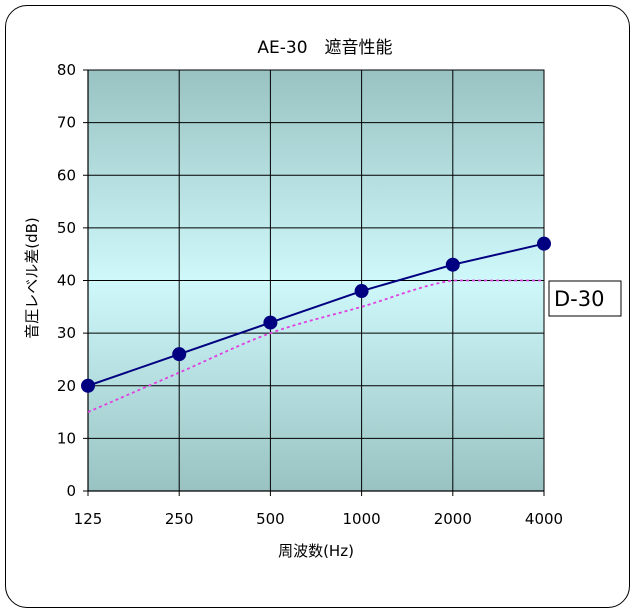 The height and width of the screenshot is (615, 637). What do you see at coordinates (66, 70) in the screenshot?
I see `y-tick-label: 80` at bounding box center [66, 70].